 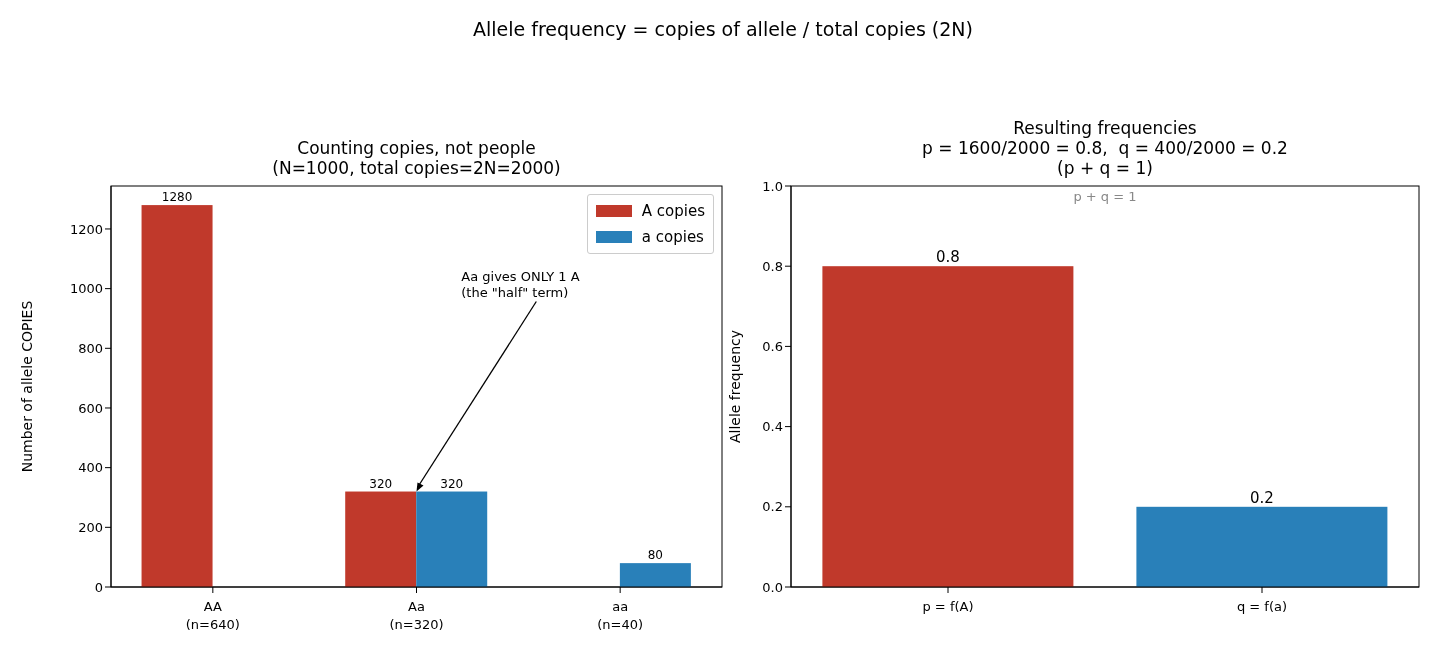 I want to click on chart-subtitle: Counting copies, not people (N=1000, total copies=2N=2000), so click(x=416, y=158).